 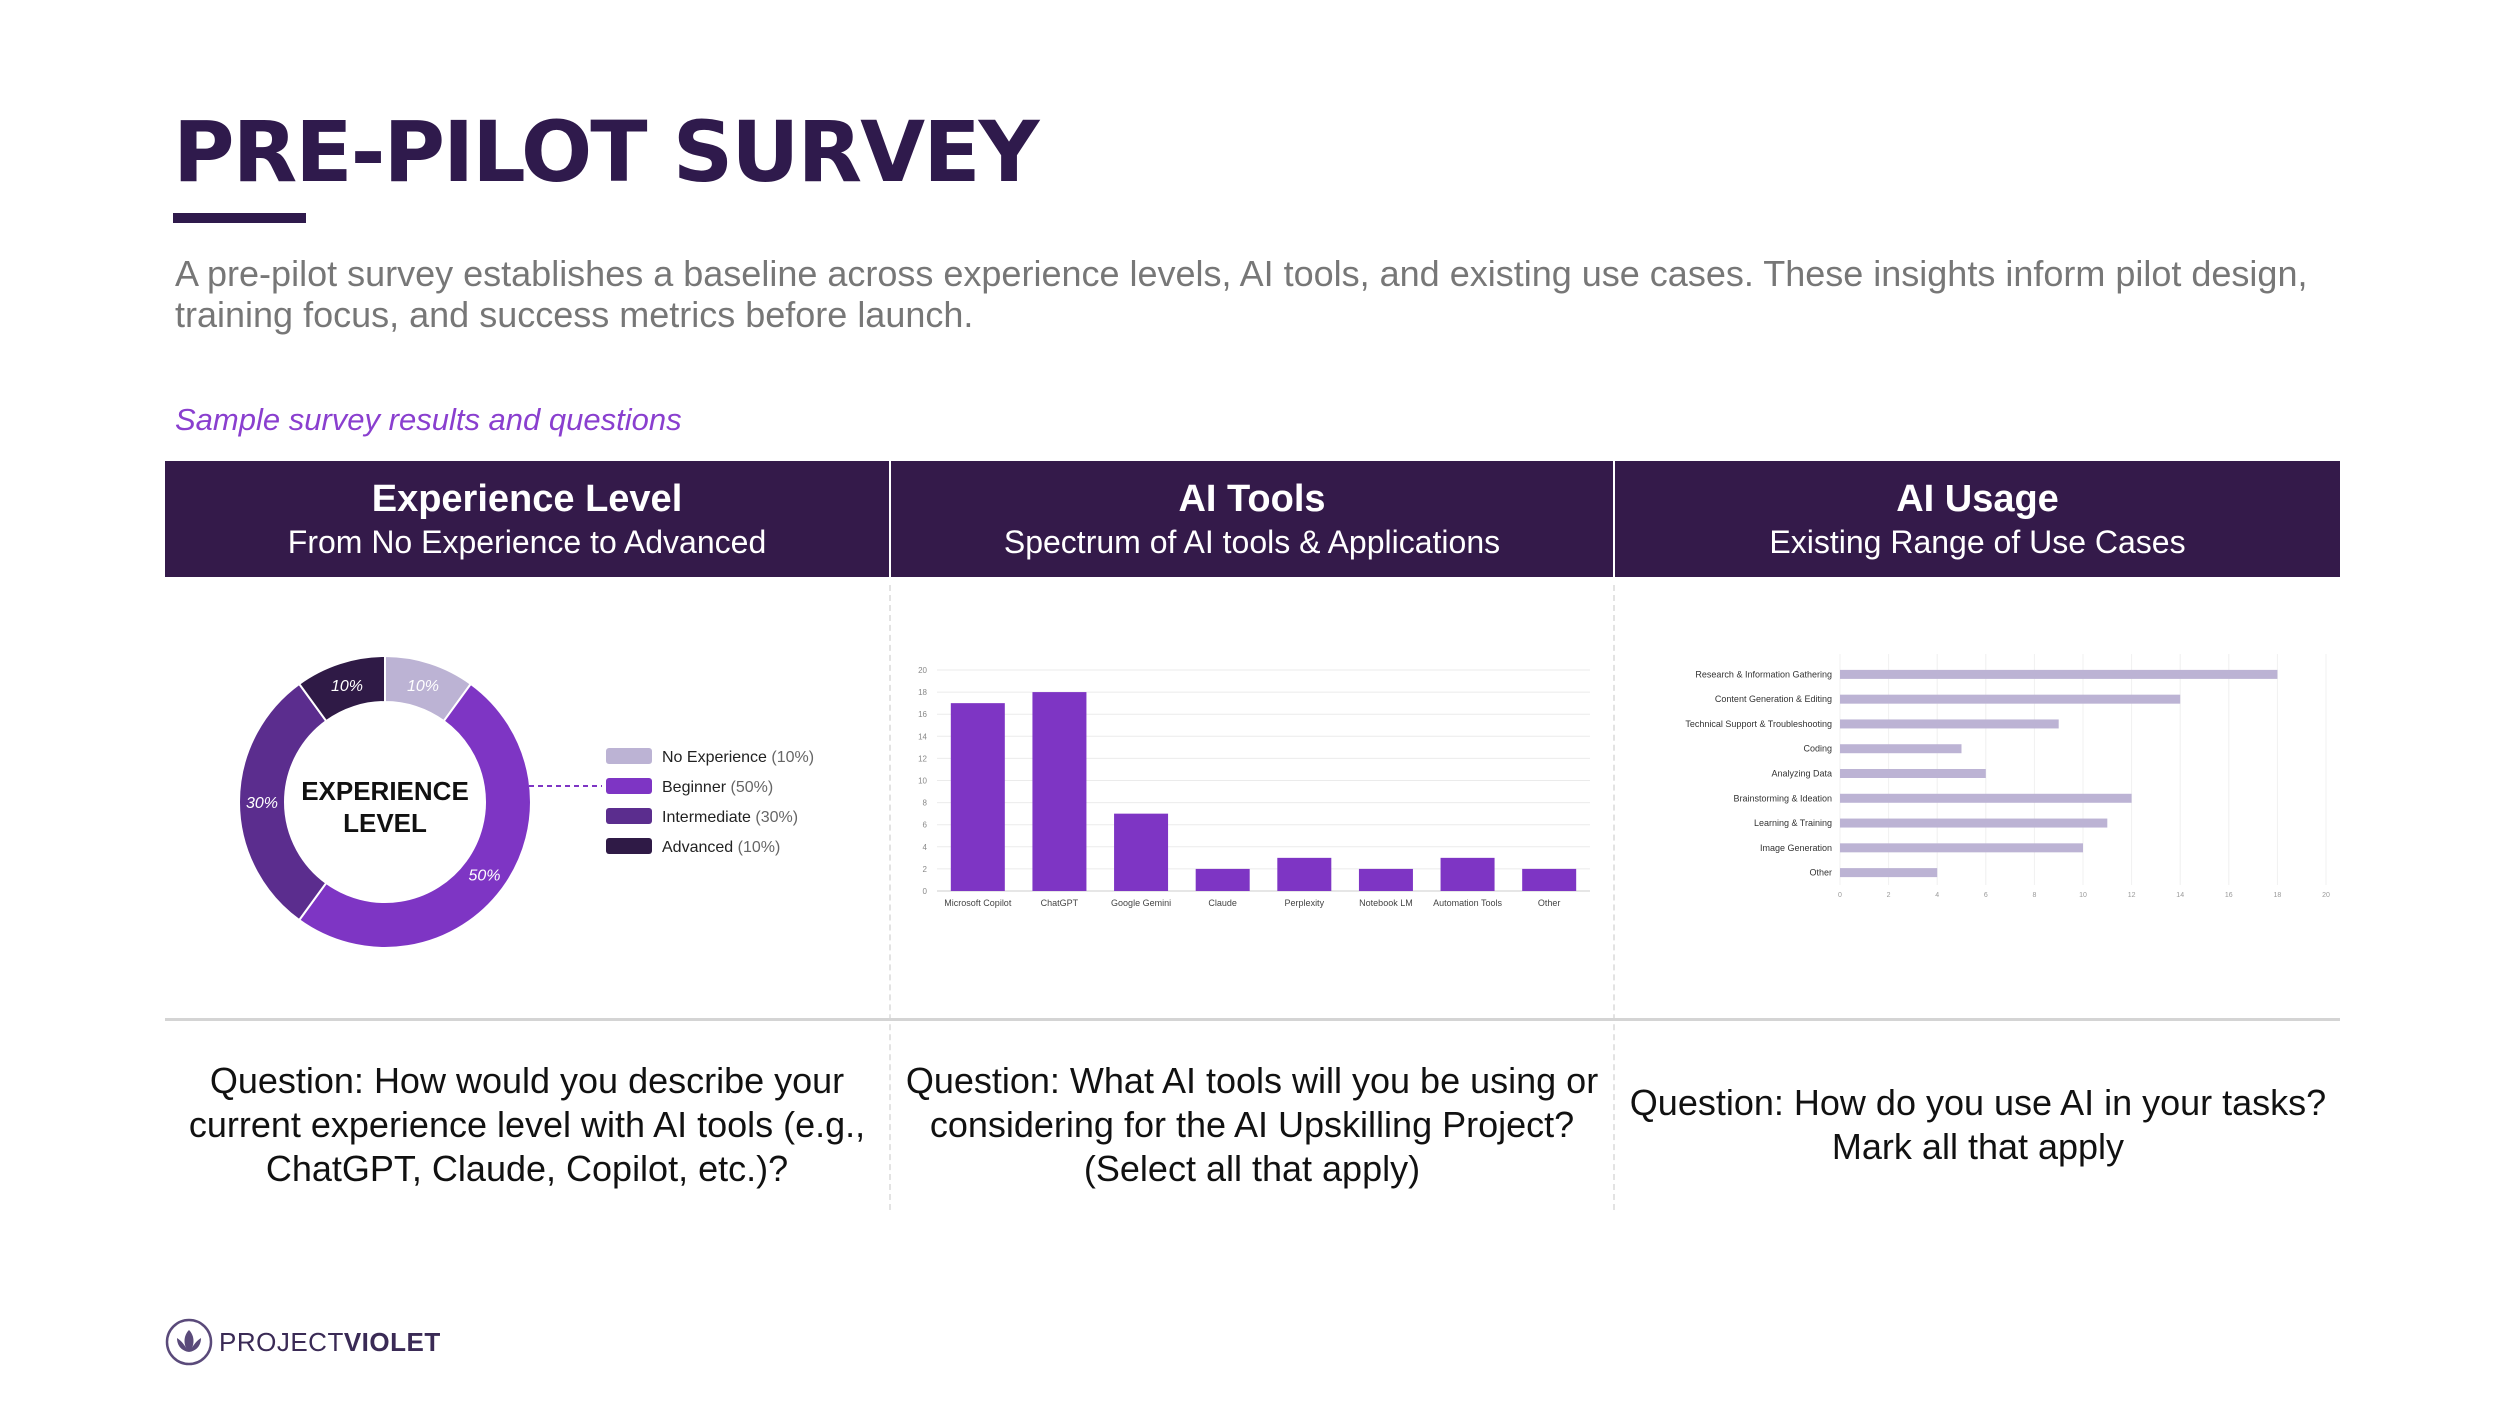 I want to click on bar-notebook-lm, so click(x=1385, y=879).